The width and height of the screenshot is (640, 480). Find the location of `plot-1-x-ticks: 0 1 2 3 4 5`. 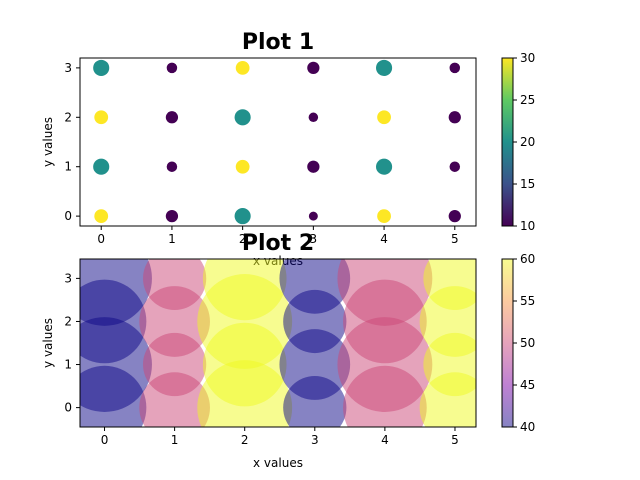

plot-1-x-ticks: 0 1 2 3 4 5 is located at coordinates (278, 236).